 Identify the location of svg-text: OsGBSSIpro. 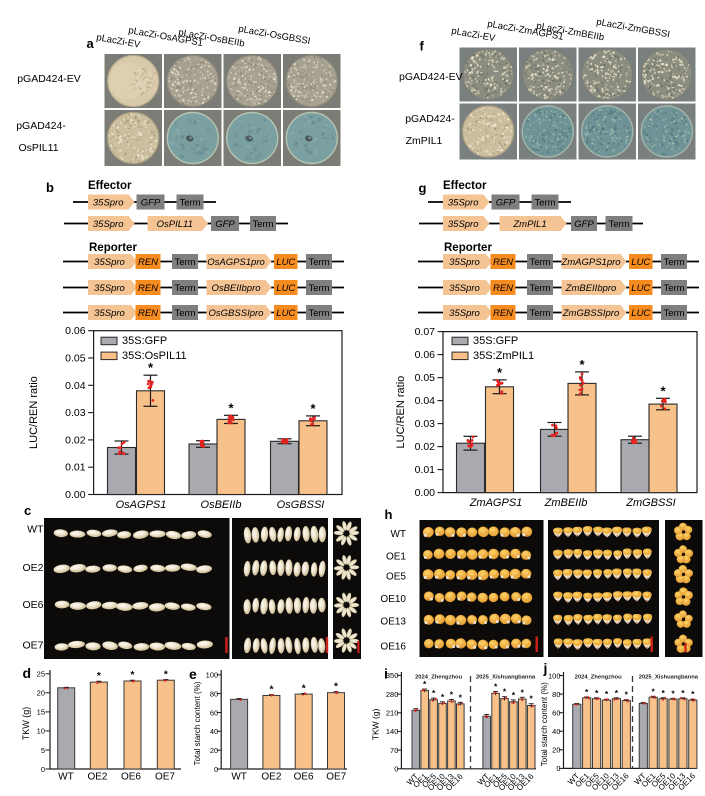
(236, 313).